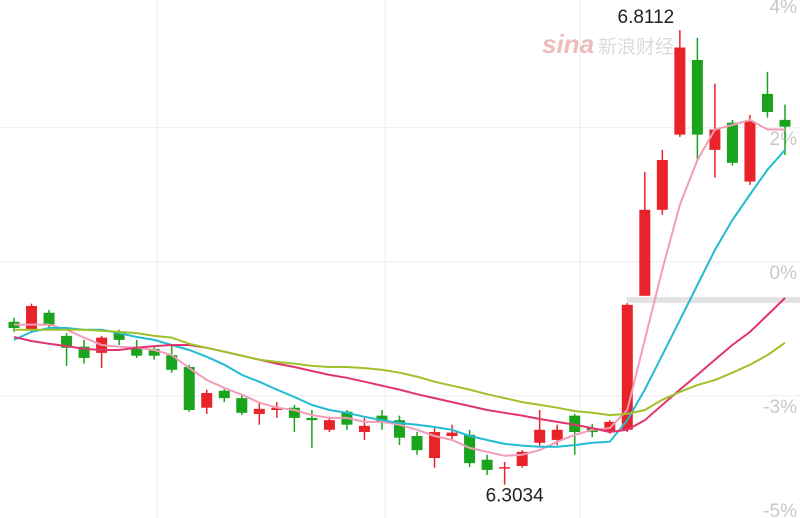 The width and height of the screenshot is (800, 518). What do you see at coordinates (780, 509) in the screenshot?
I see `y-tick-label: -5%` at bounding box center [780, 509].